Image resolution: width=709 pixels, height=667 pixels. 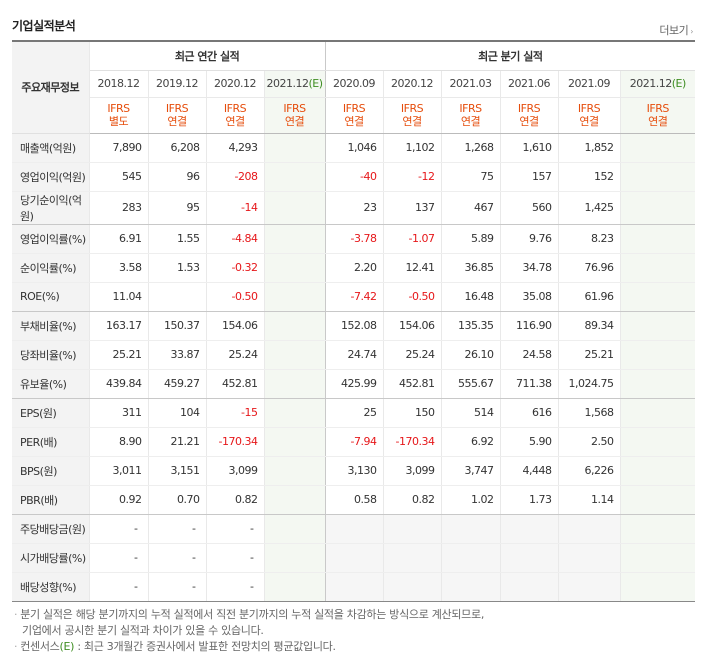 I want to click on row-label: 시가배당률(%), so click(x=51, y=558).